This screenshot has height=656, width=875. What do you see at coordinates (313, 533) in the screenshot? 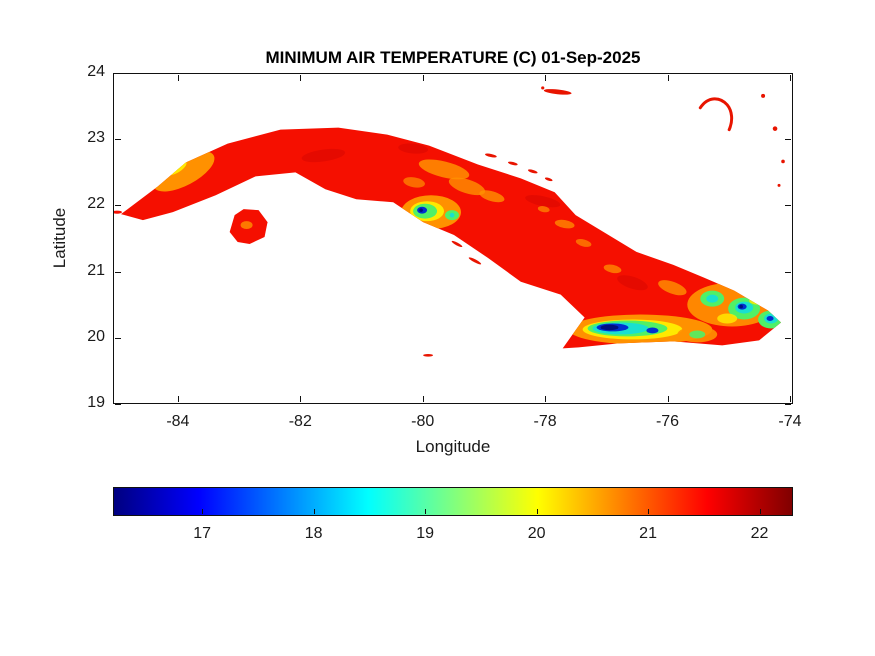
I see `colorbar-tick-label: 18` at bounding box center [313, 533].